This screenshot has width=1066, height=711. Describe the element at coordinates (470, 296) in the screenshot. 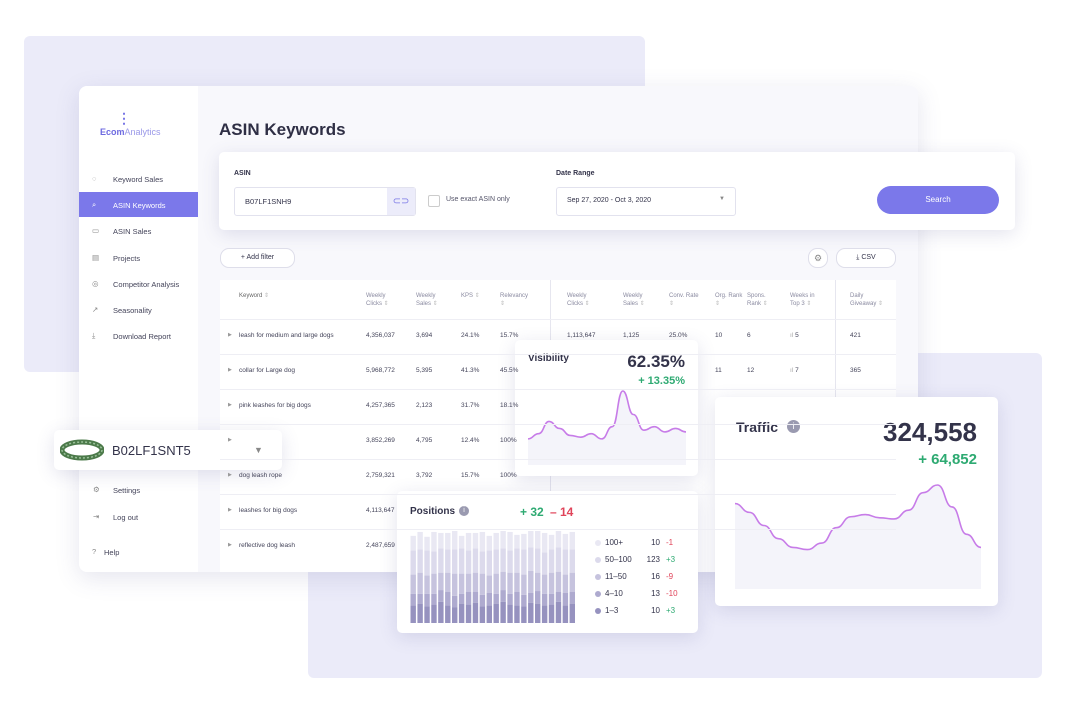

I see `column-header: KPS ⇕` at that location.